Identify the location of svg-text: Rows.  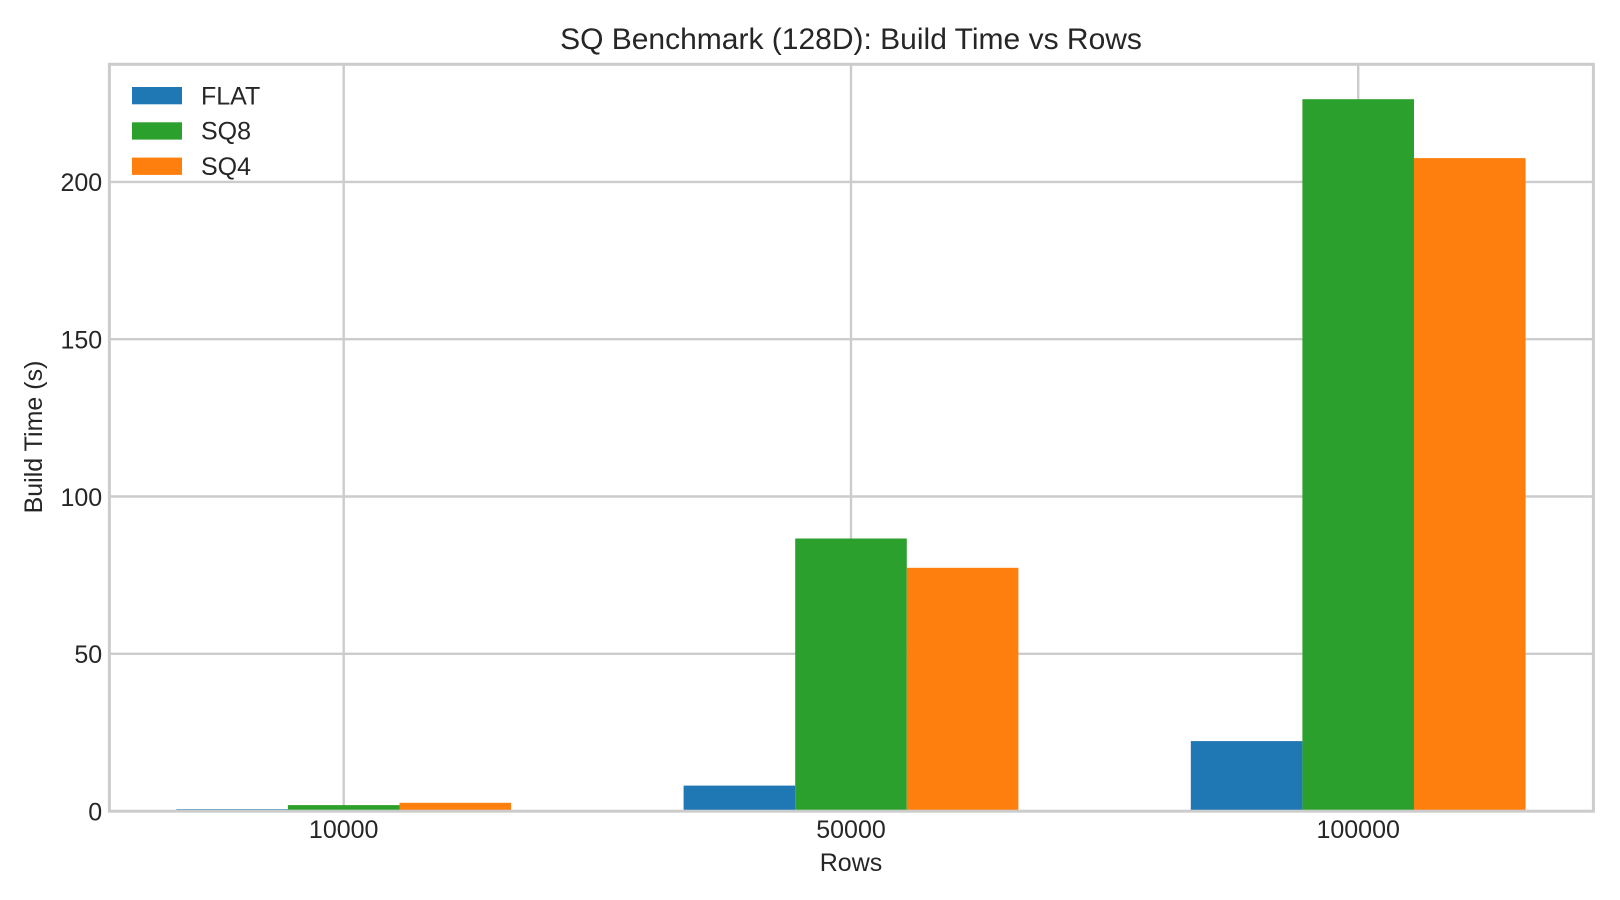
(851, 863).